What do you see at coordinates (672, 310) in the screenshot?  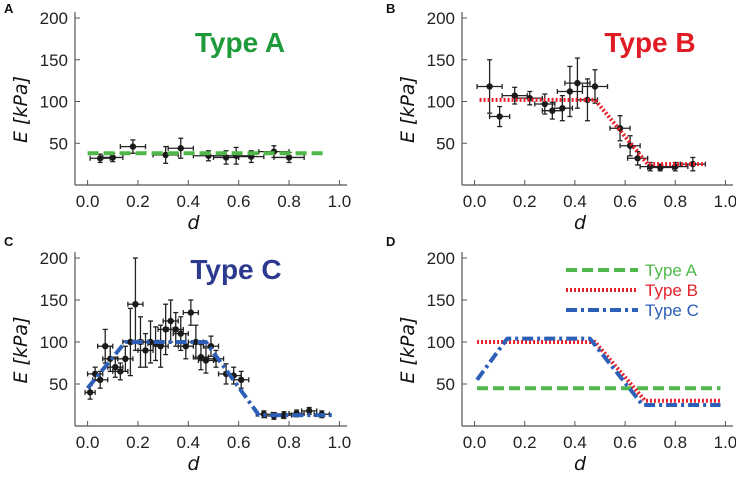 I see `legend-label: Type C` at bounding box center [672, 310].